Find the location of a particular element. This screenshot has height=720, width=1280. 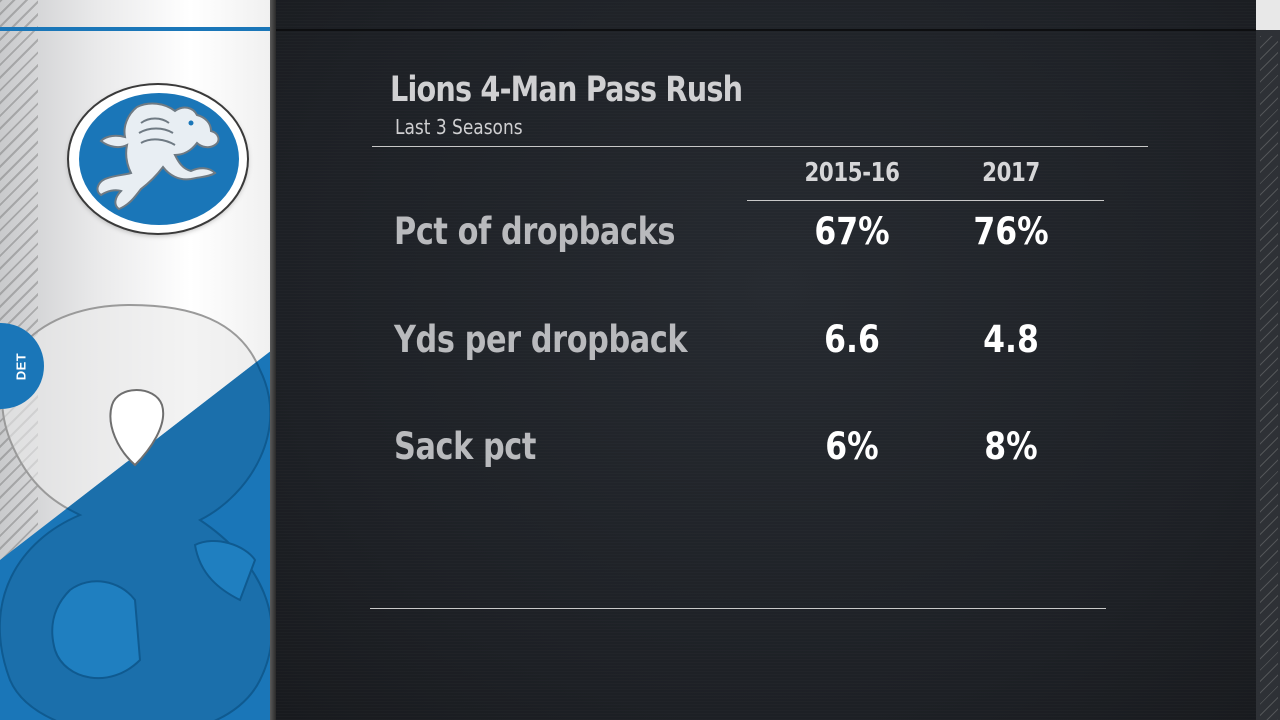

lion-icon is located at coordinates (158, 156).